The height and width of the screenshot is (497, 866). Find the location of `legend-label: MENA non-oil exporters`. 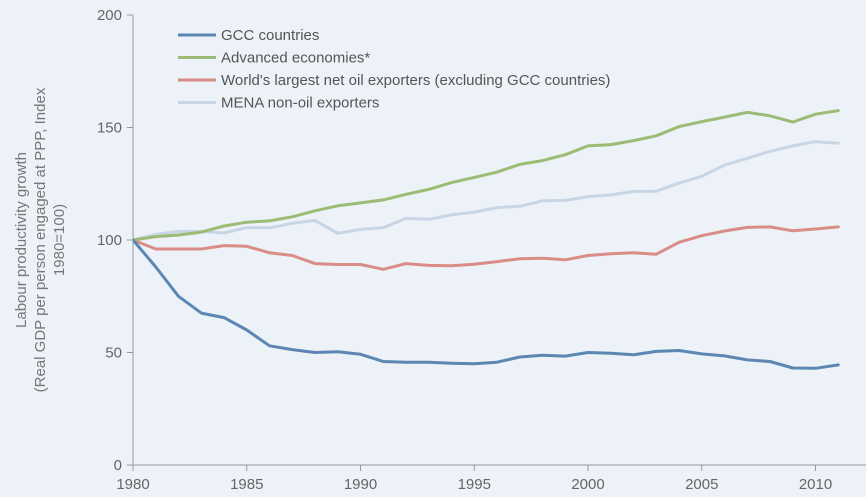

legend-label: MENA non-oil exporters is located at coordinates (300, 103).